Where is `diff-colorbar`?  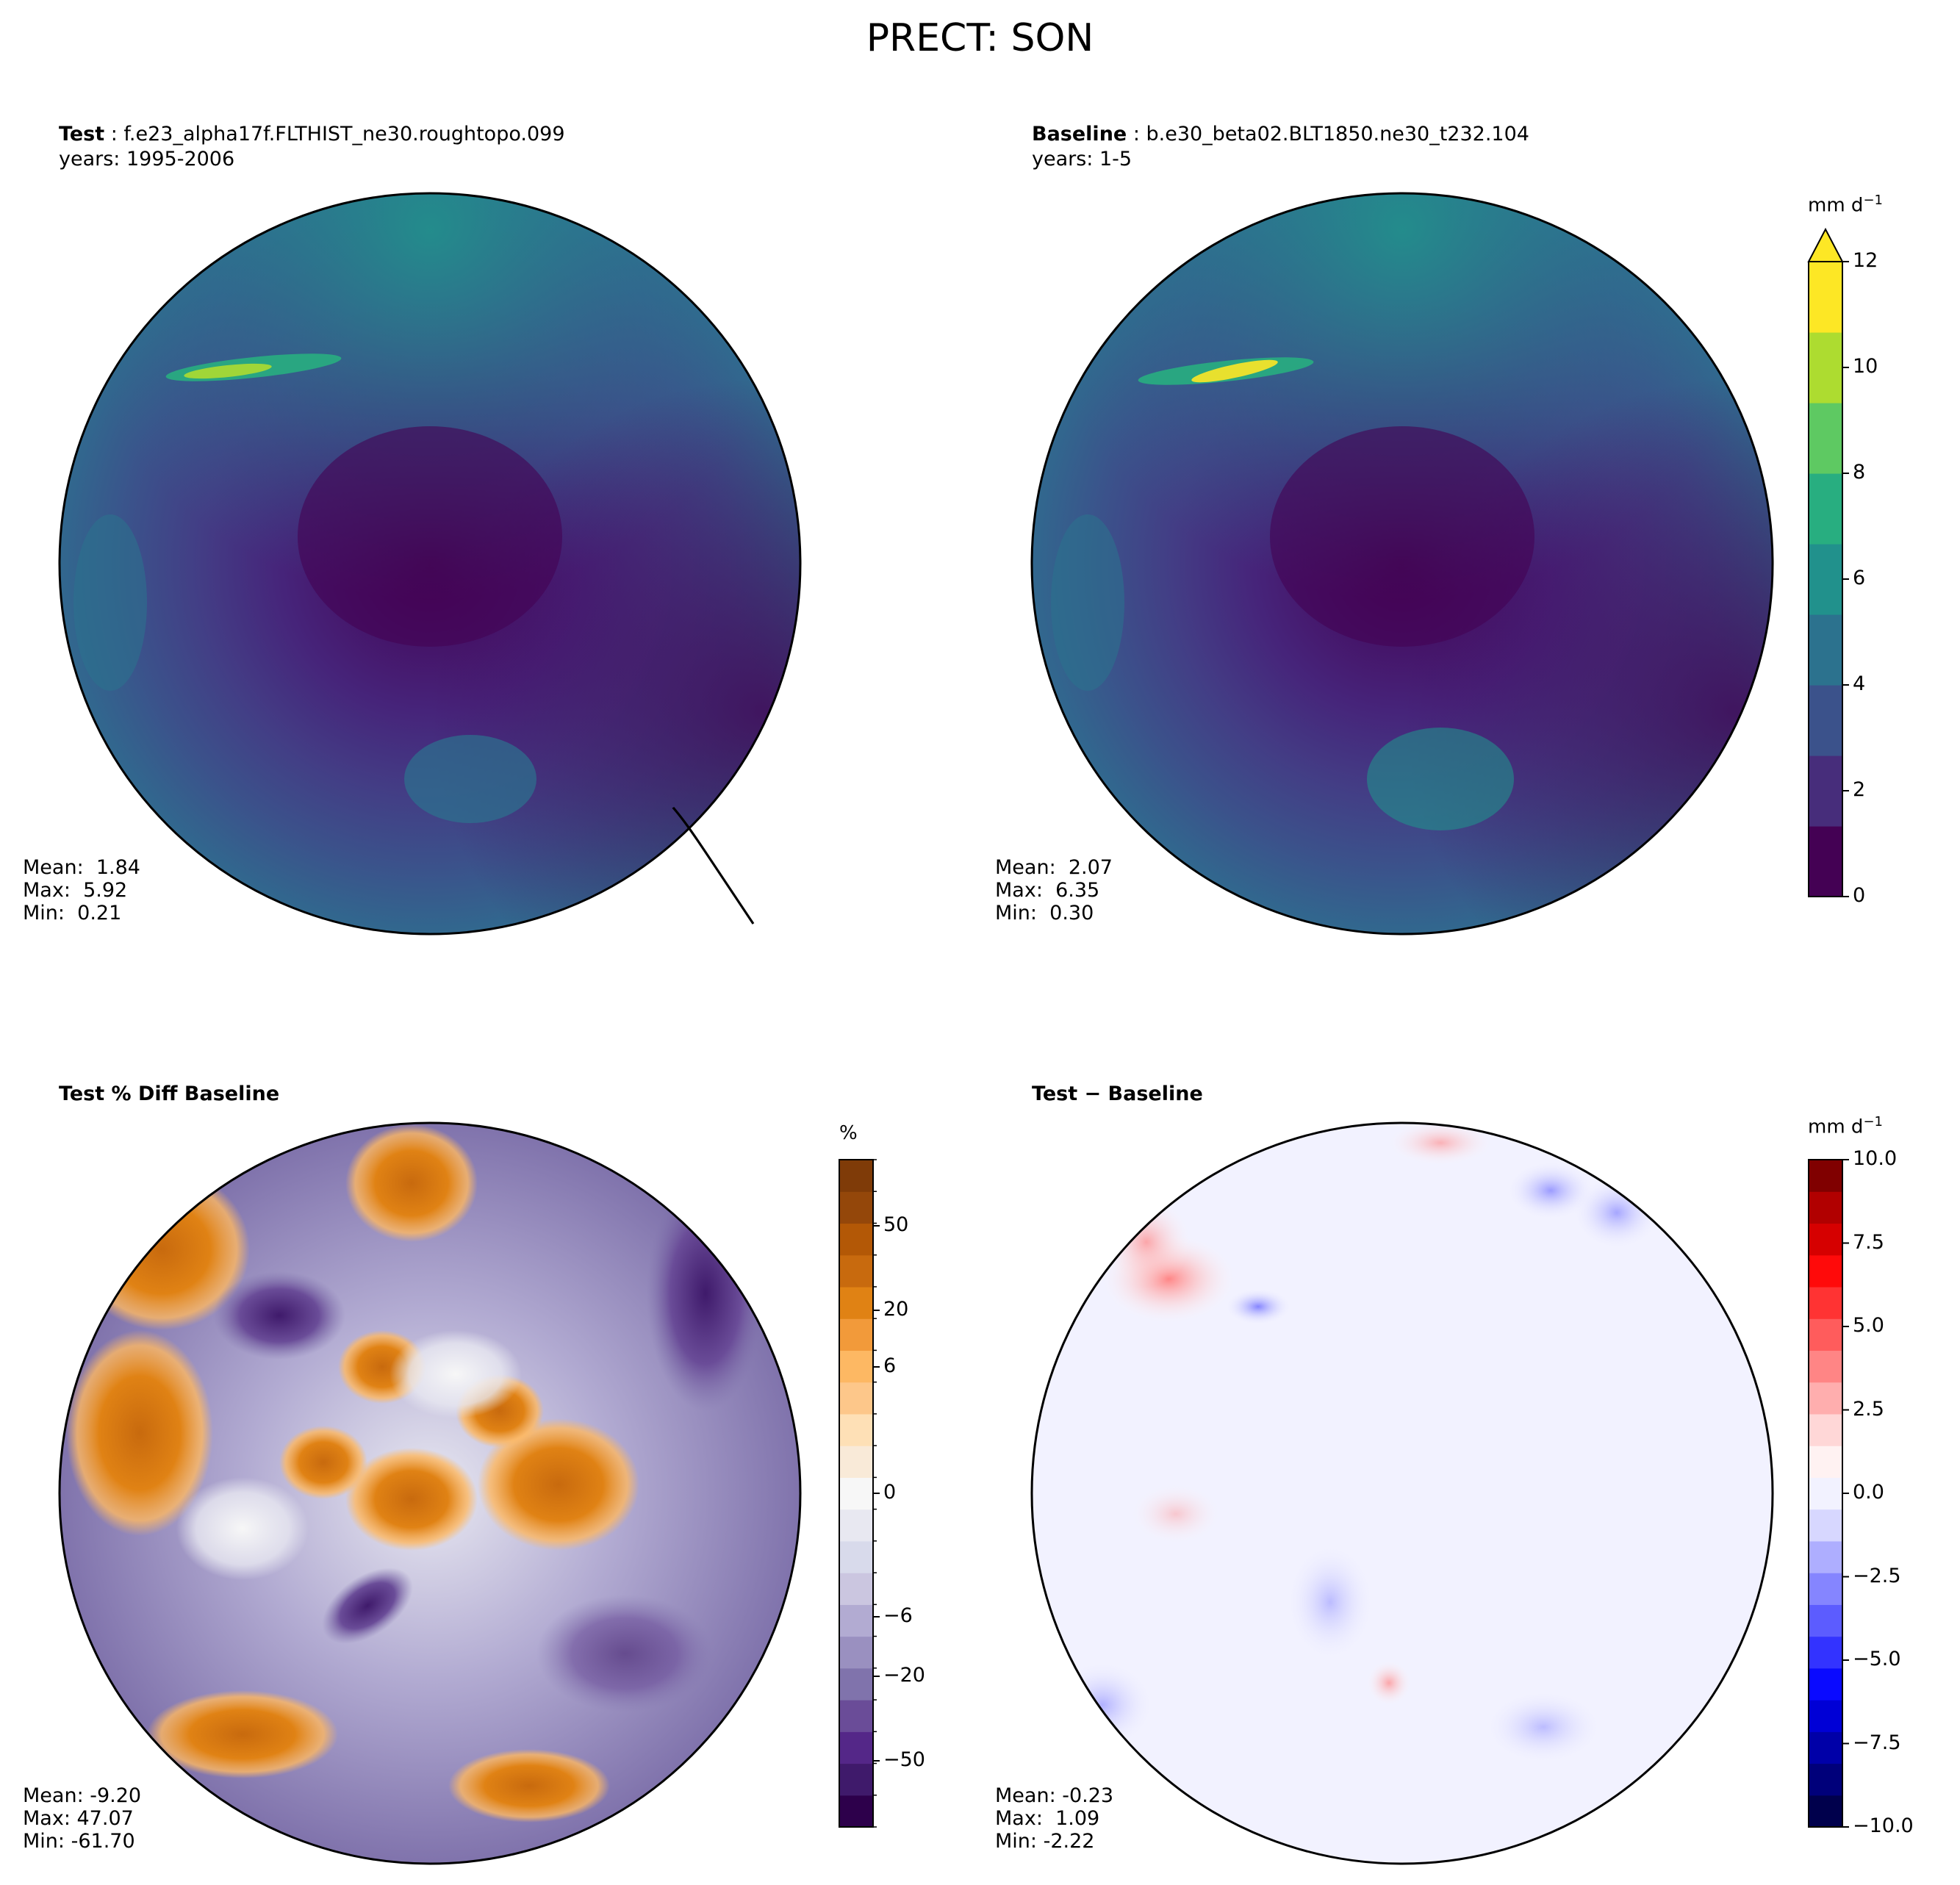
diff-colorbar is located at coordinates (1828, 1494).